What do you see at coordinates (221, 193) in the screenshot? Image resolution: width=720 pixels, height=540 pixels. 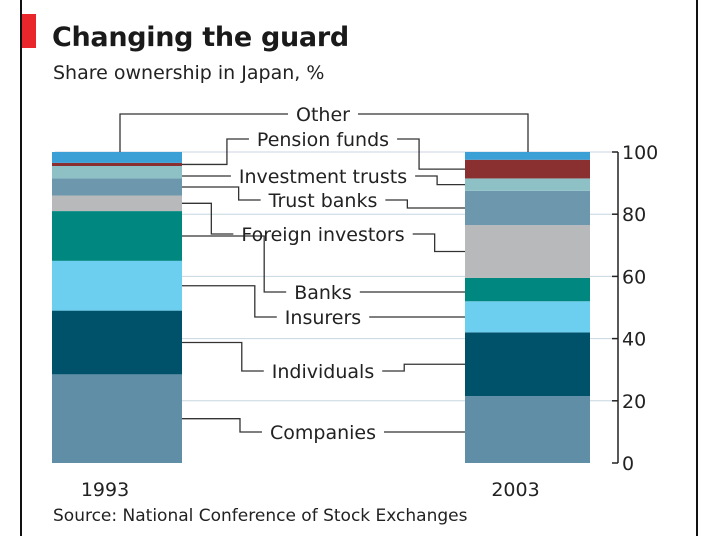 I see `leader-line-left-trust-banks` at bounding box center [221, 193].